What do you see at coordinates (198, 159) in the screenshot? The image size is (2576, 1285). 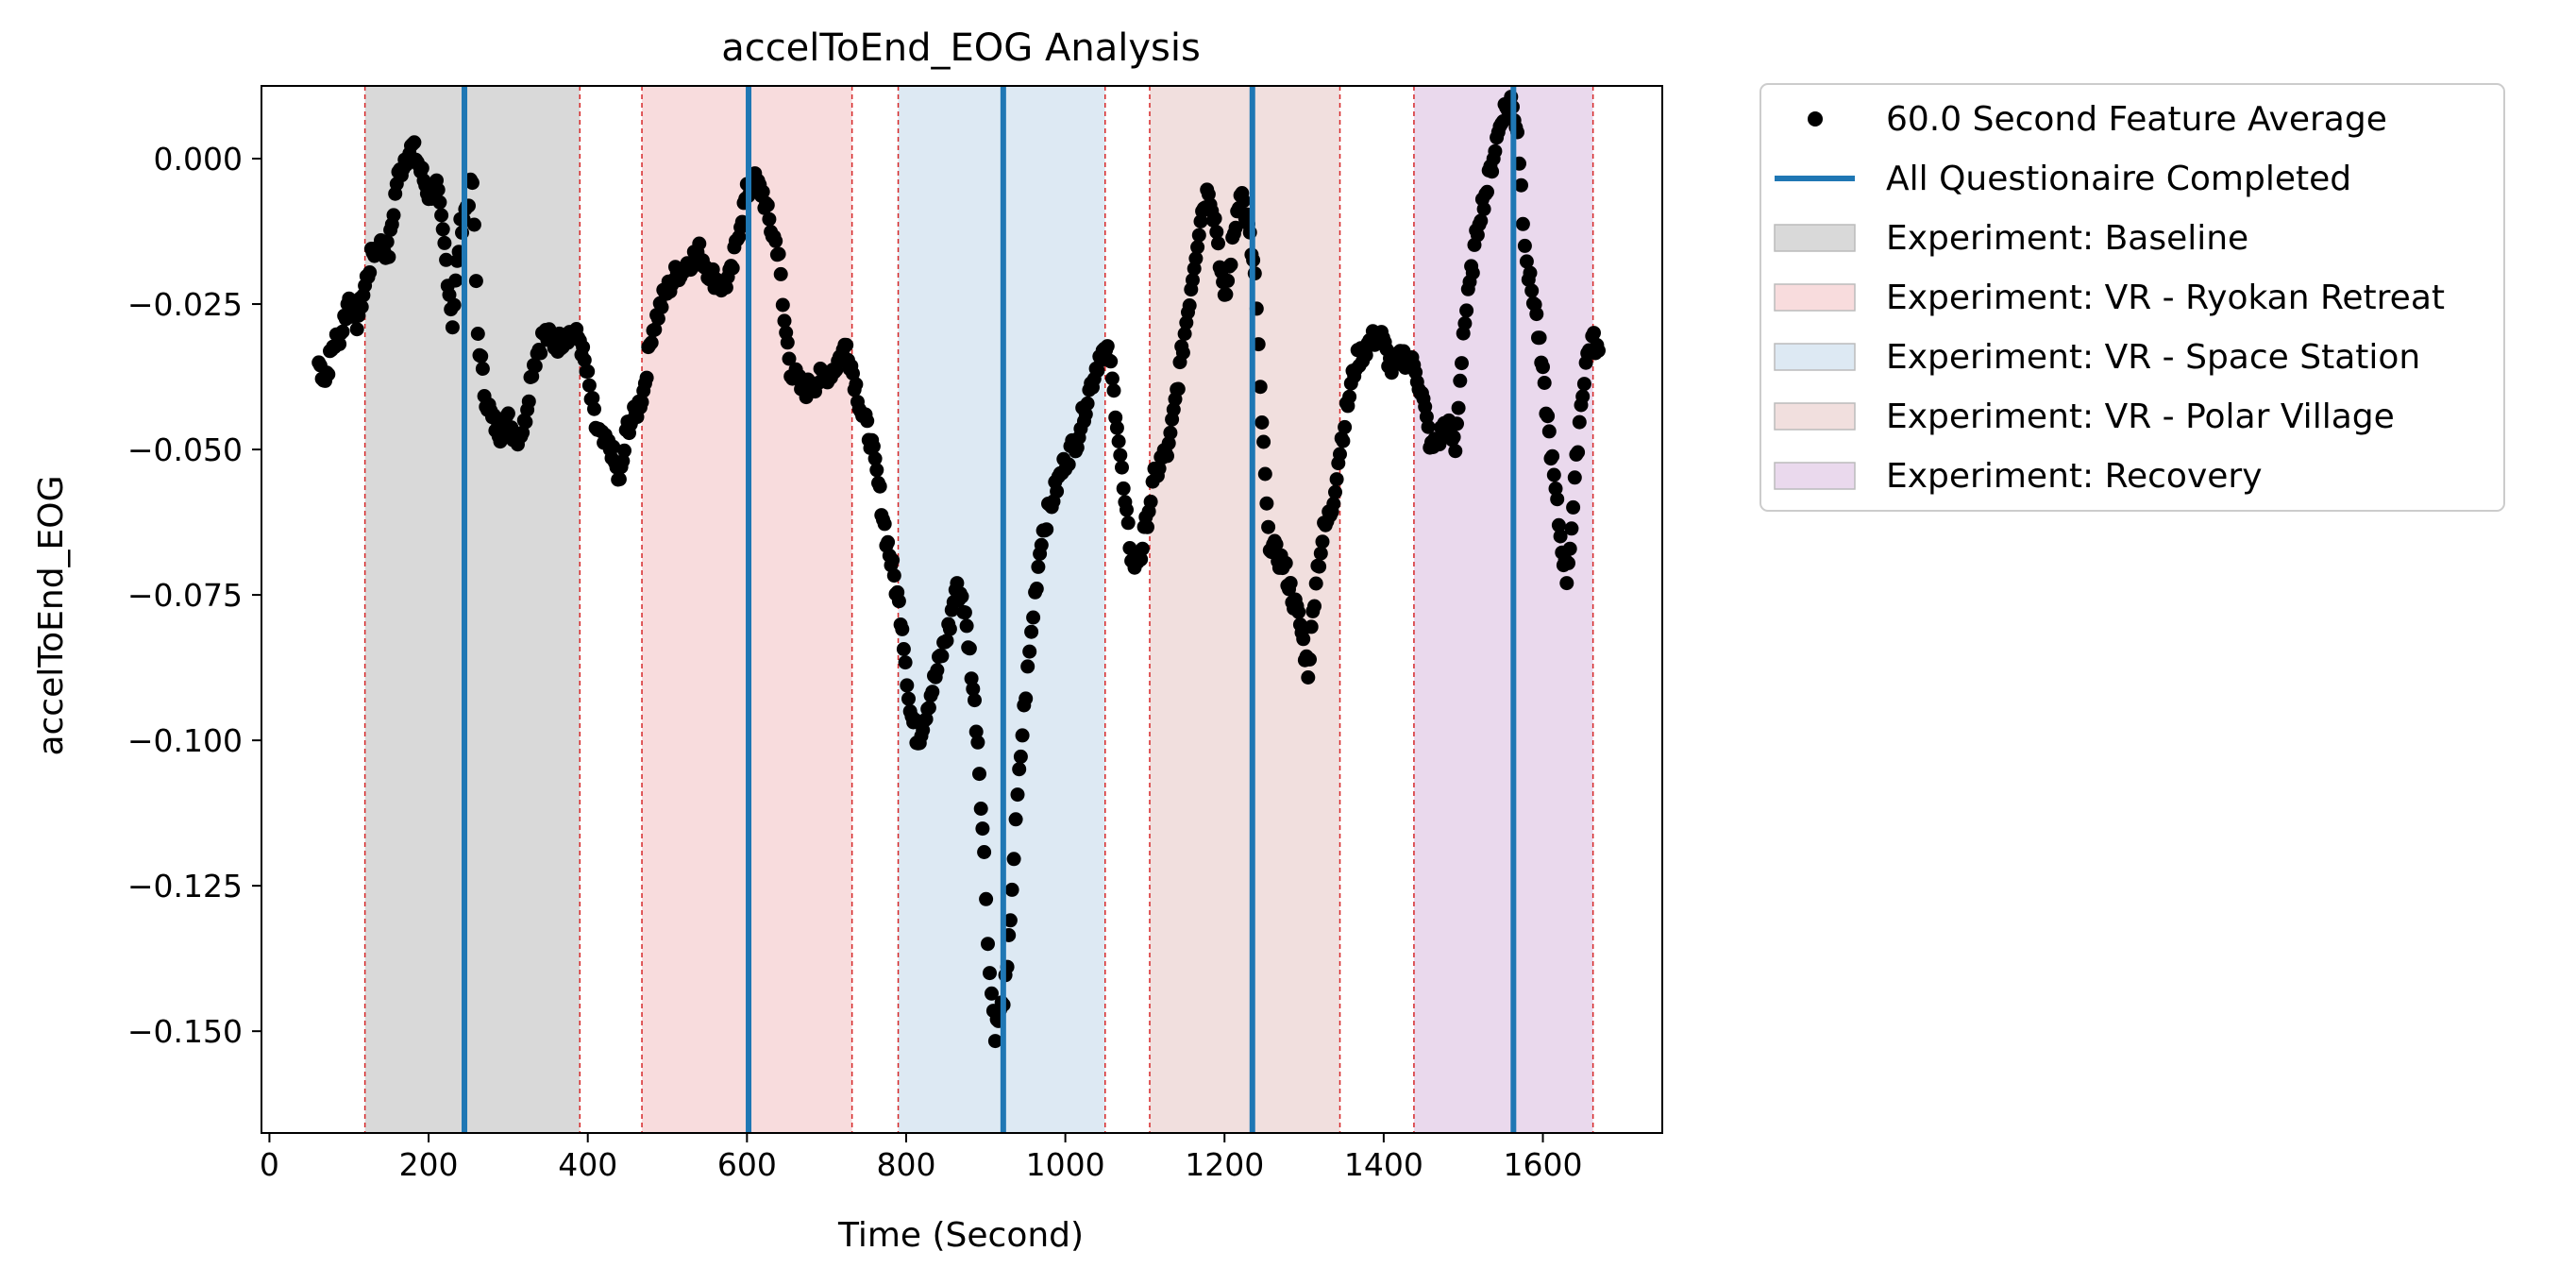 I see `y-tick-label: 0.000` at bounding box center [198, 159].